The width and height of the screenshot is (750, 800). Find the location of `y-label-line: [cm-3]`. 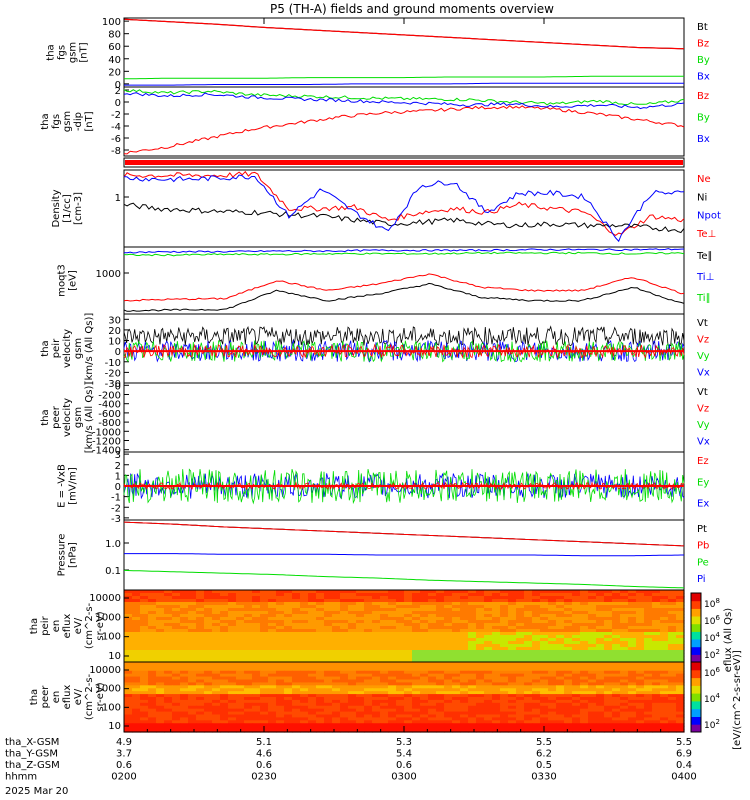

y-label-line: [cm-3] is located at coordinates (78, 208).